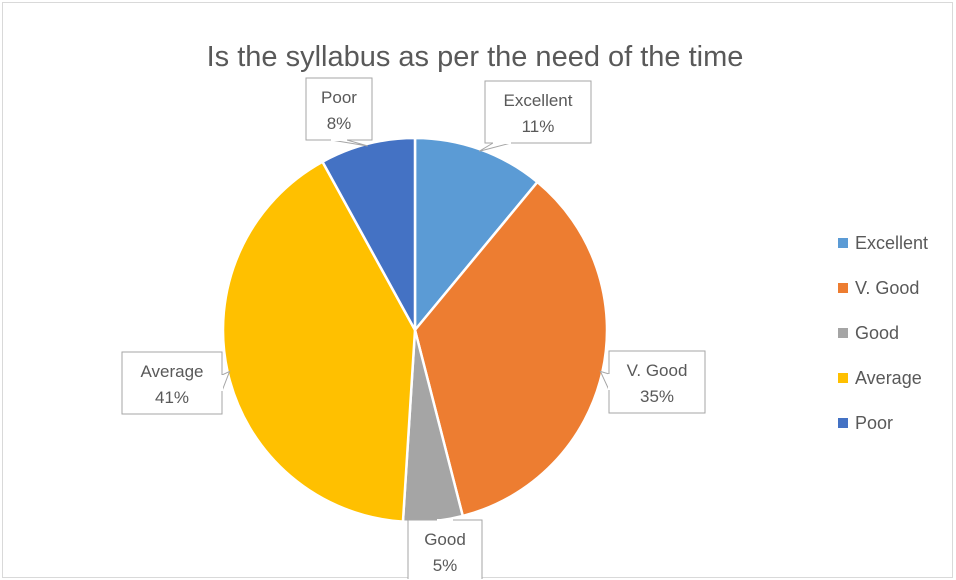 This screenshot has width=956, height=580. Describe the element at coordinates (339, 97) in the screenshot. I see `data-label-category: Poor` at that location.